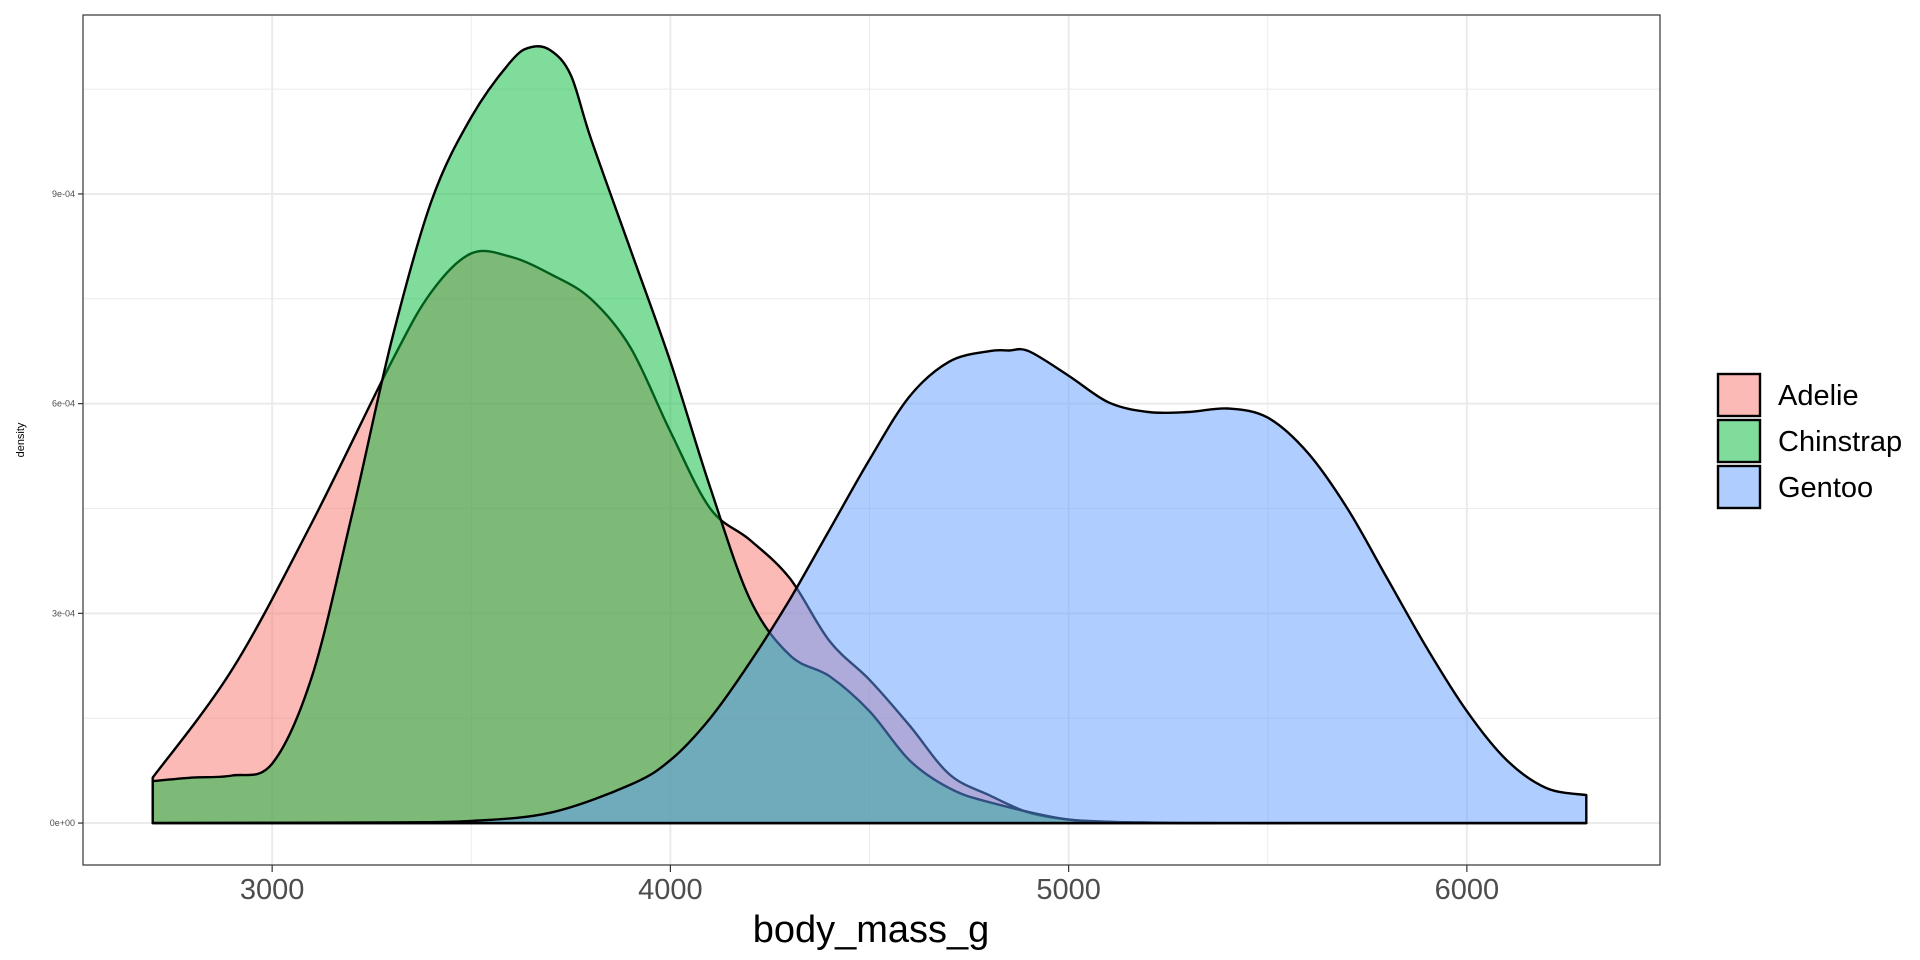 The height and width of the screenshot is (960, 1920). What do you see at coordinates (272, 890) in the screenshot?
I see `x-tick-label: 3000` at bounding box center [272, 890].